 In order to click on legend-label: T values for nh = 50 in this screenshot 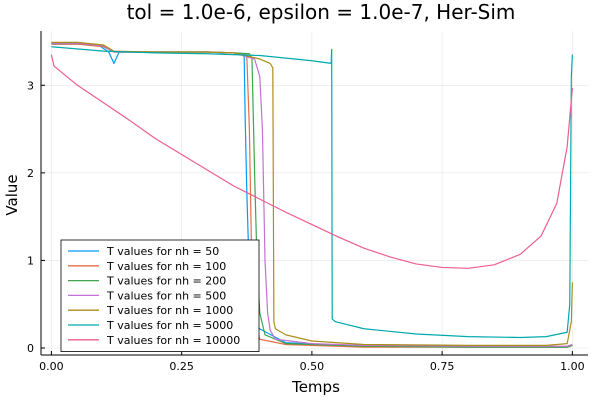, I will do `click(162, 251)`.